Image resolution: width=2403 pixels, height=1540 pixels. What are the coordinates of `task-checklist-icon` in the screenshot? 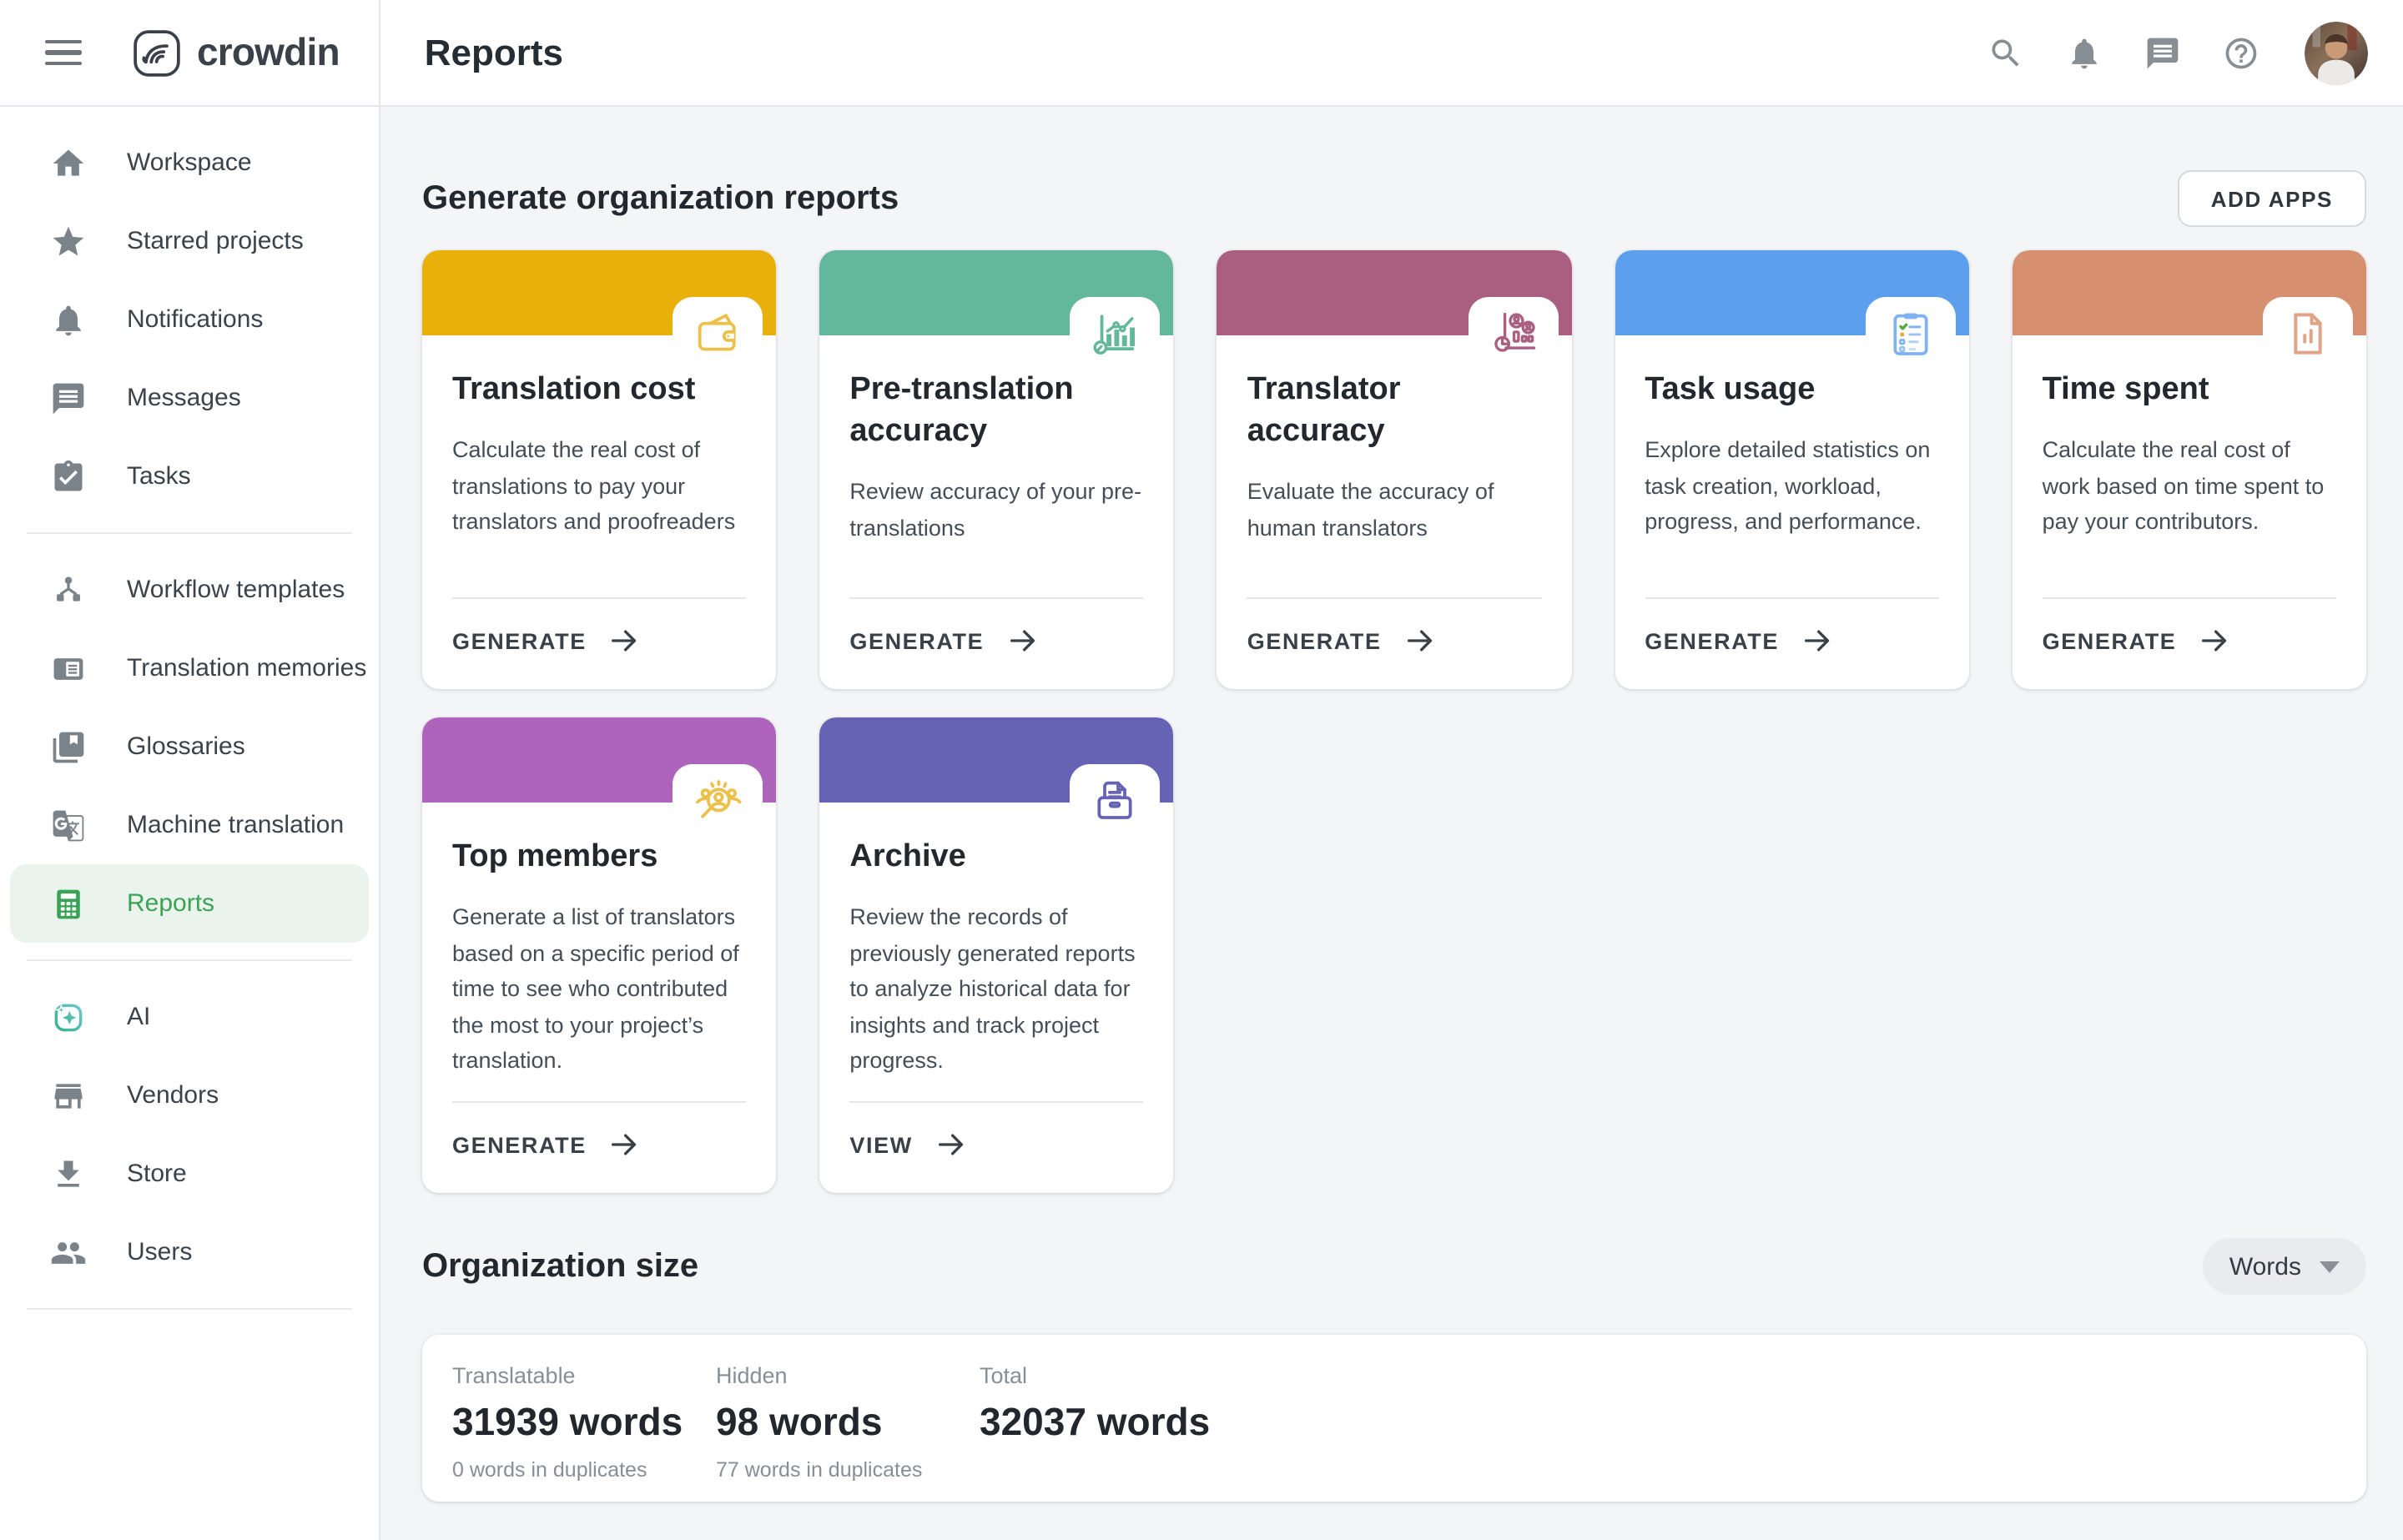 It's located at (1910, 333).